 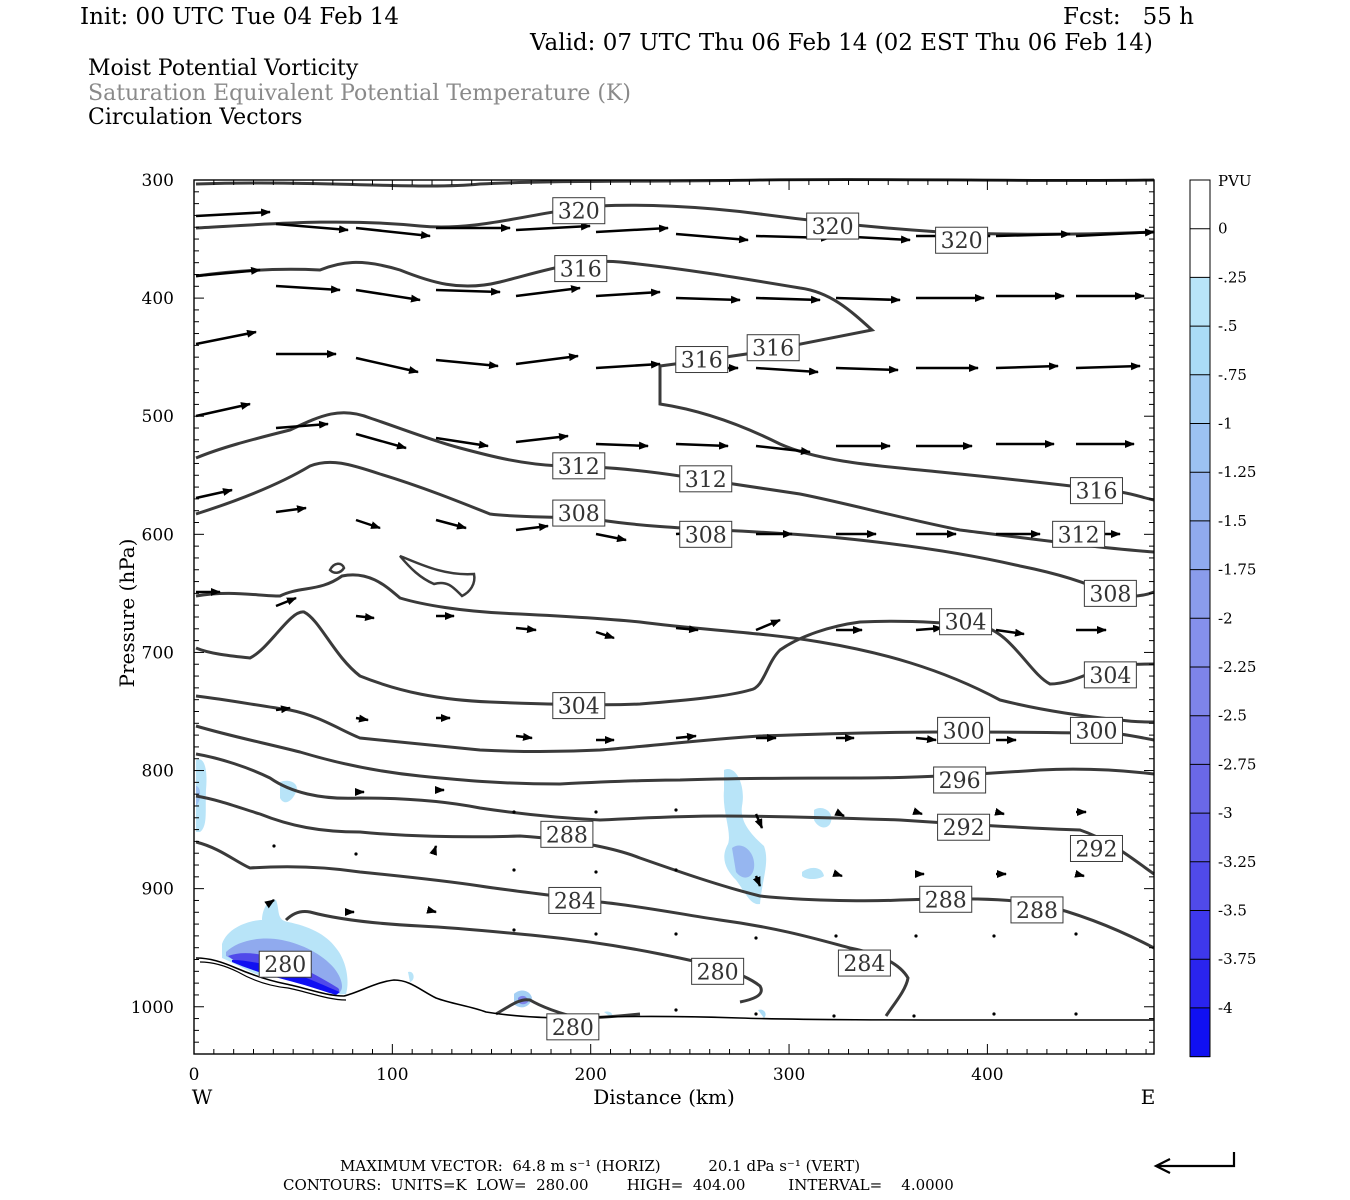 I want to click on colorbar-label: 0, so click(x=1223, y=229).